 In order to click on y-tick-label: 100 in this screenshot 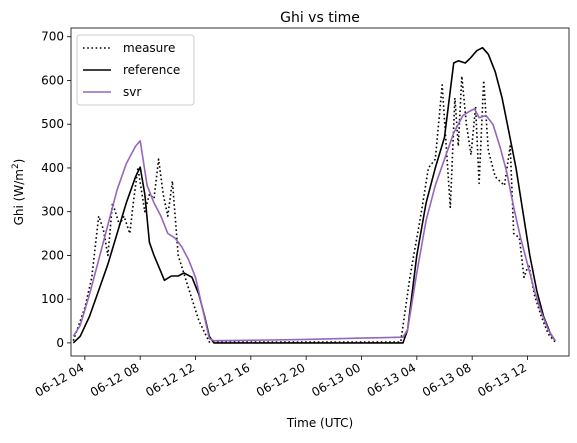, I will do `click(52, 299)`.